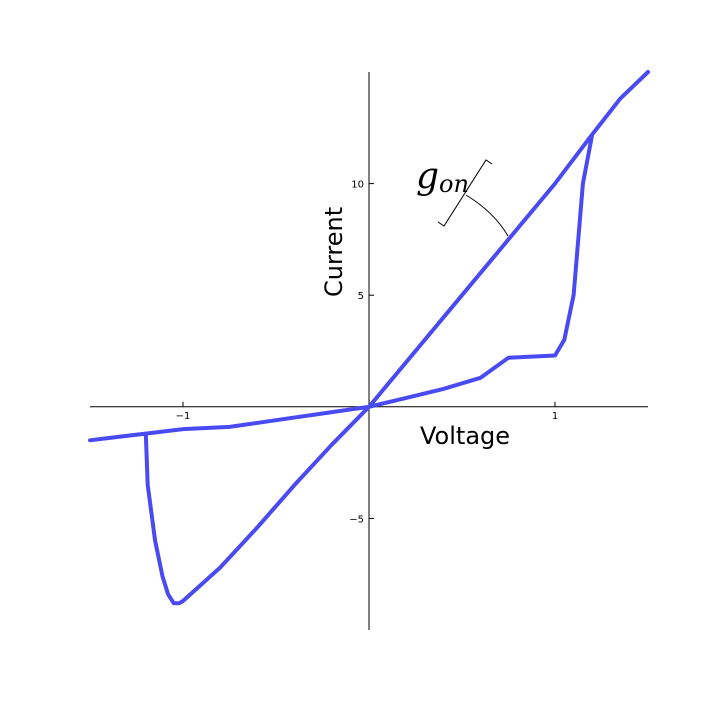 This screenshot has height=720, width=720. I want to click on gon-label: gon, so click(442, 177).